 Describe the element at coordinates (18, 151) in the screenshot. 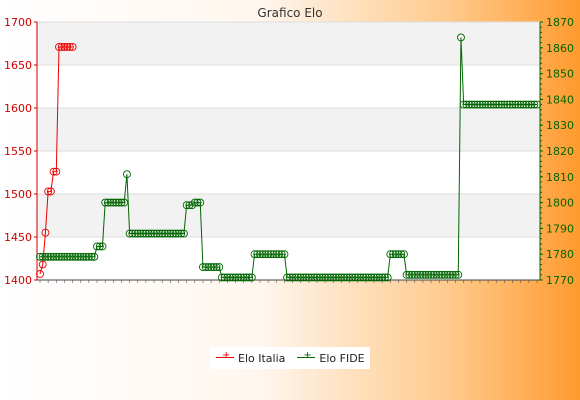

I see `left-tick-label: 1550` at that location.